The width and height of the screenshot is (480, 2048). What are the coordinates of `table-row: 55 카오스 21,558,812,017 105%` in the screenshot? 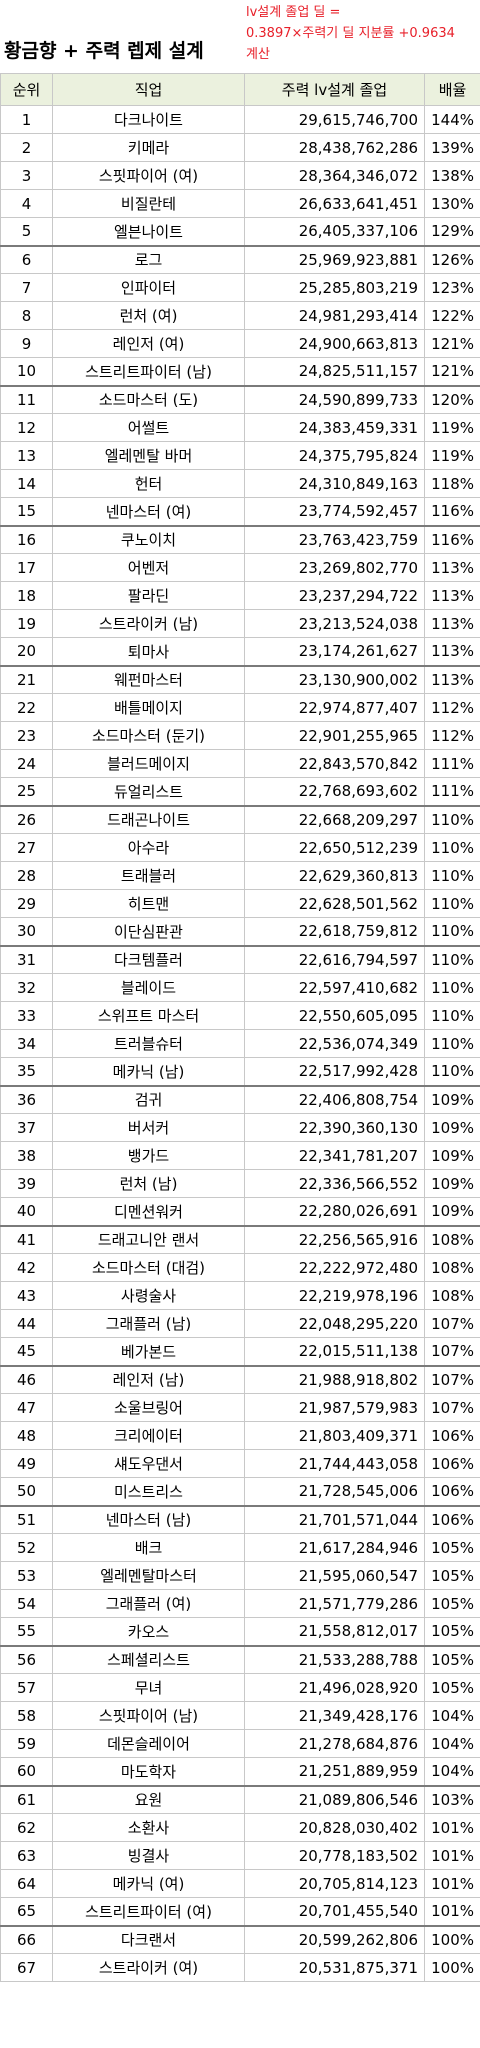 It's located at (240, 1632).